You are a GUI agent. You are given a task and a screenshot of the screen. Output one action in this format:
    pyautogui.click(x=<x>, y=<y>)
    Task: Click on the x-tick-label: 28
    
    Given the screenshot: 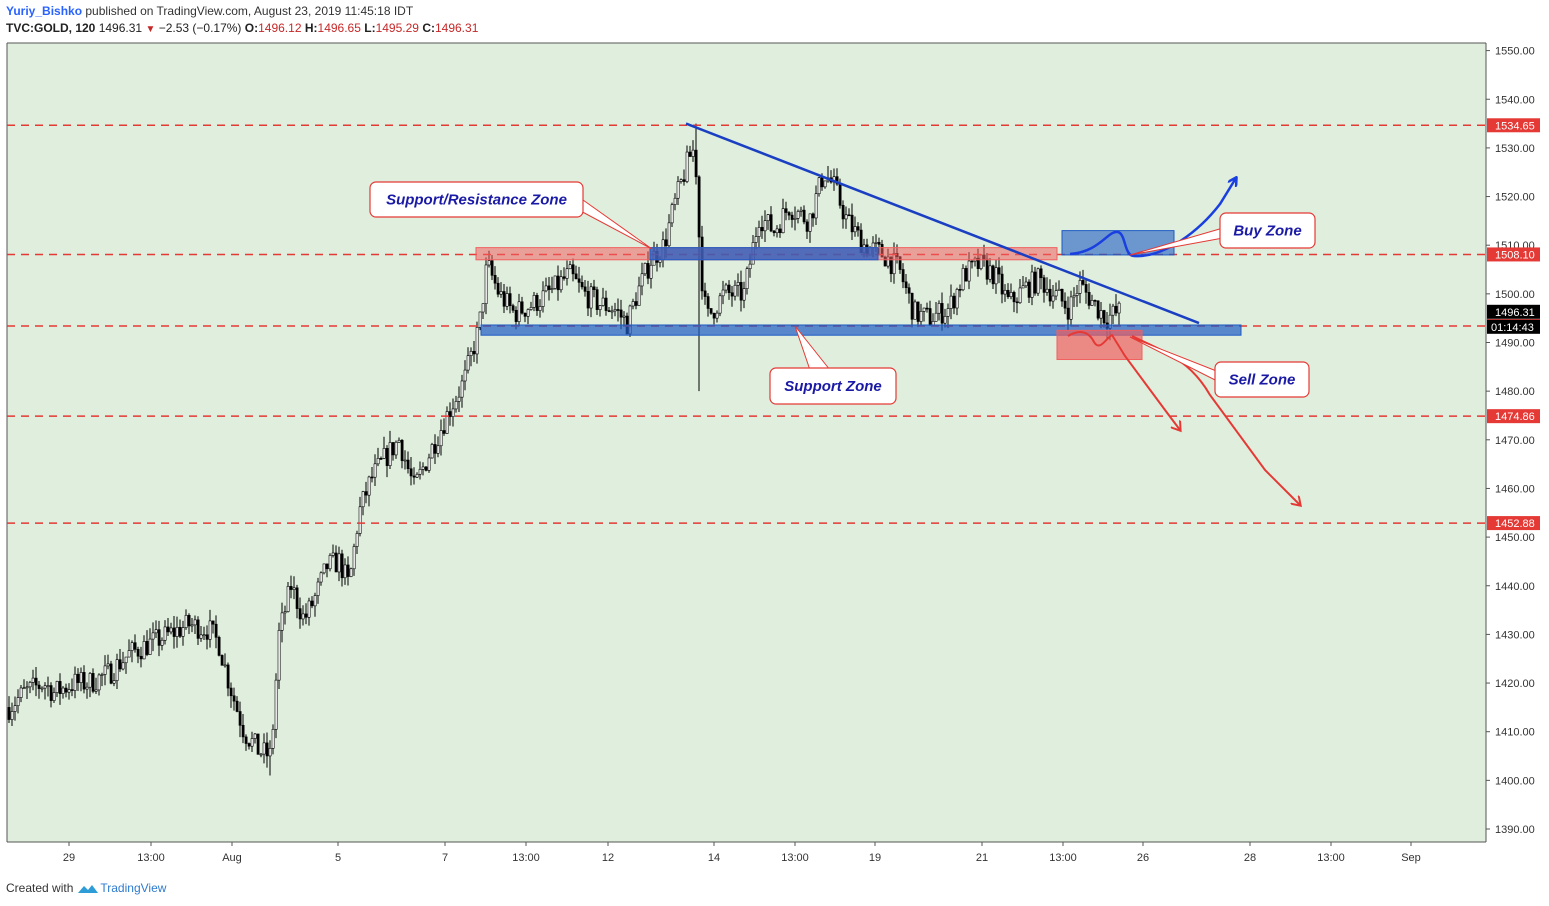 What is the action you would take?
    pyautogui.click(x=1250, y=858)
    